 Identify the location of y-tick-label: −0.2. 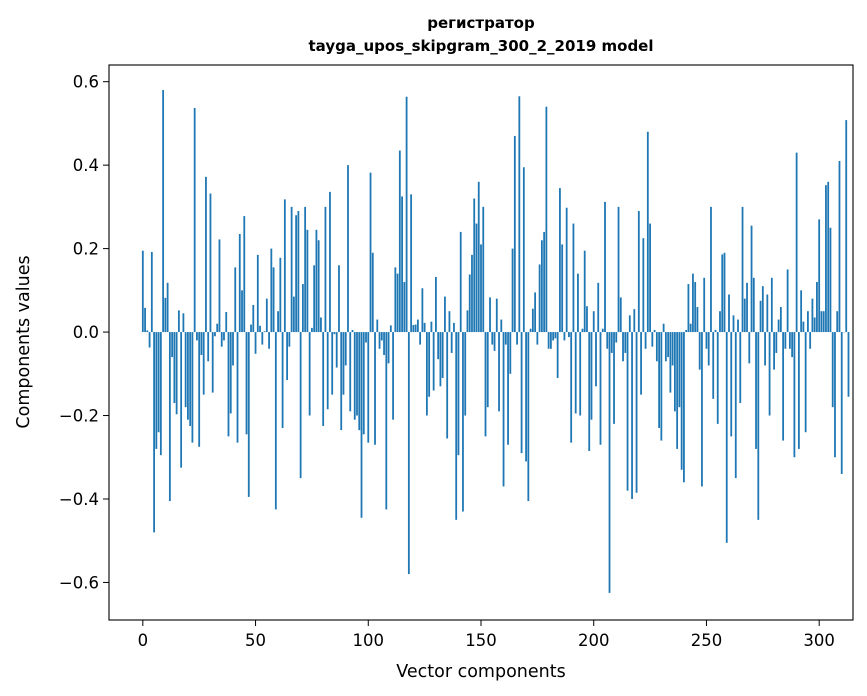
(79, 416).